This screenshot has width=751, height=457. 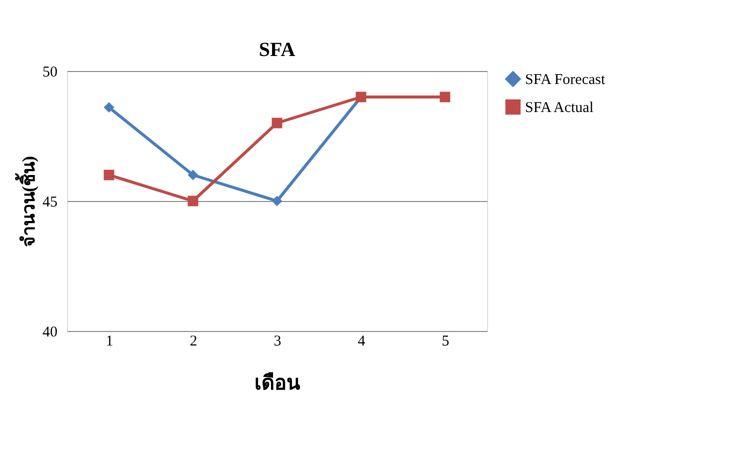 What do you see at coordinates (277, 383) in the screenshot?
I see `x-axis-title: เดือน` at bounding box center [277, 383].